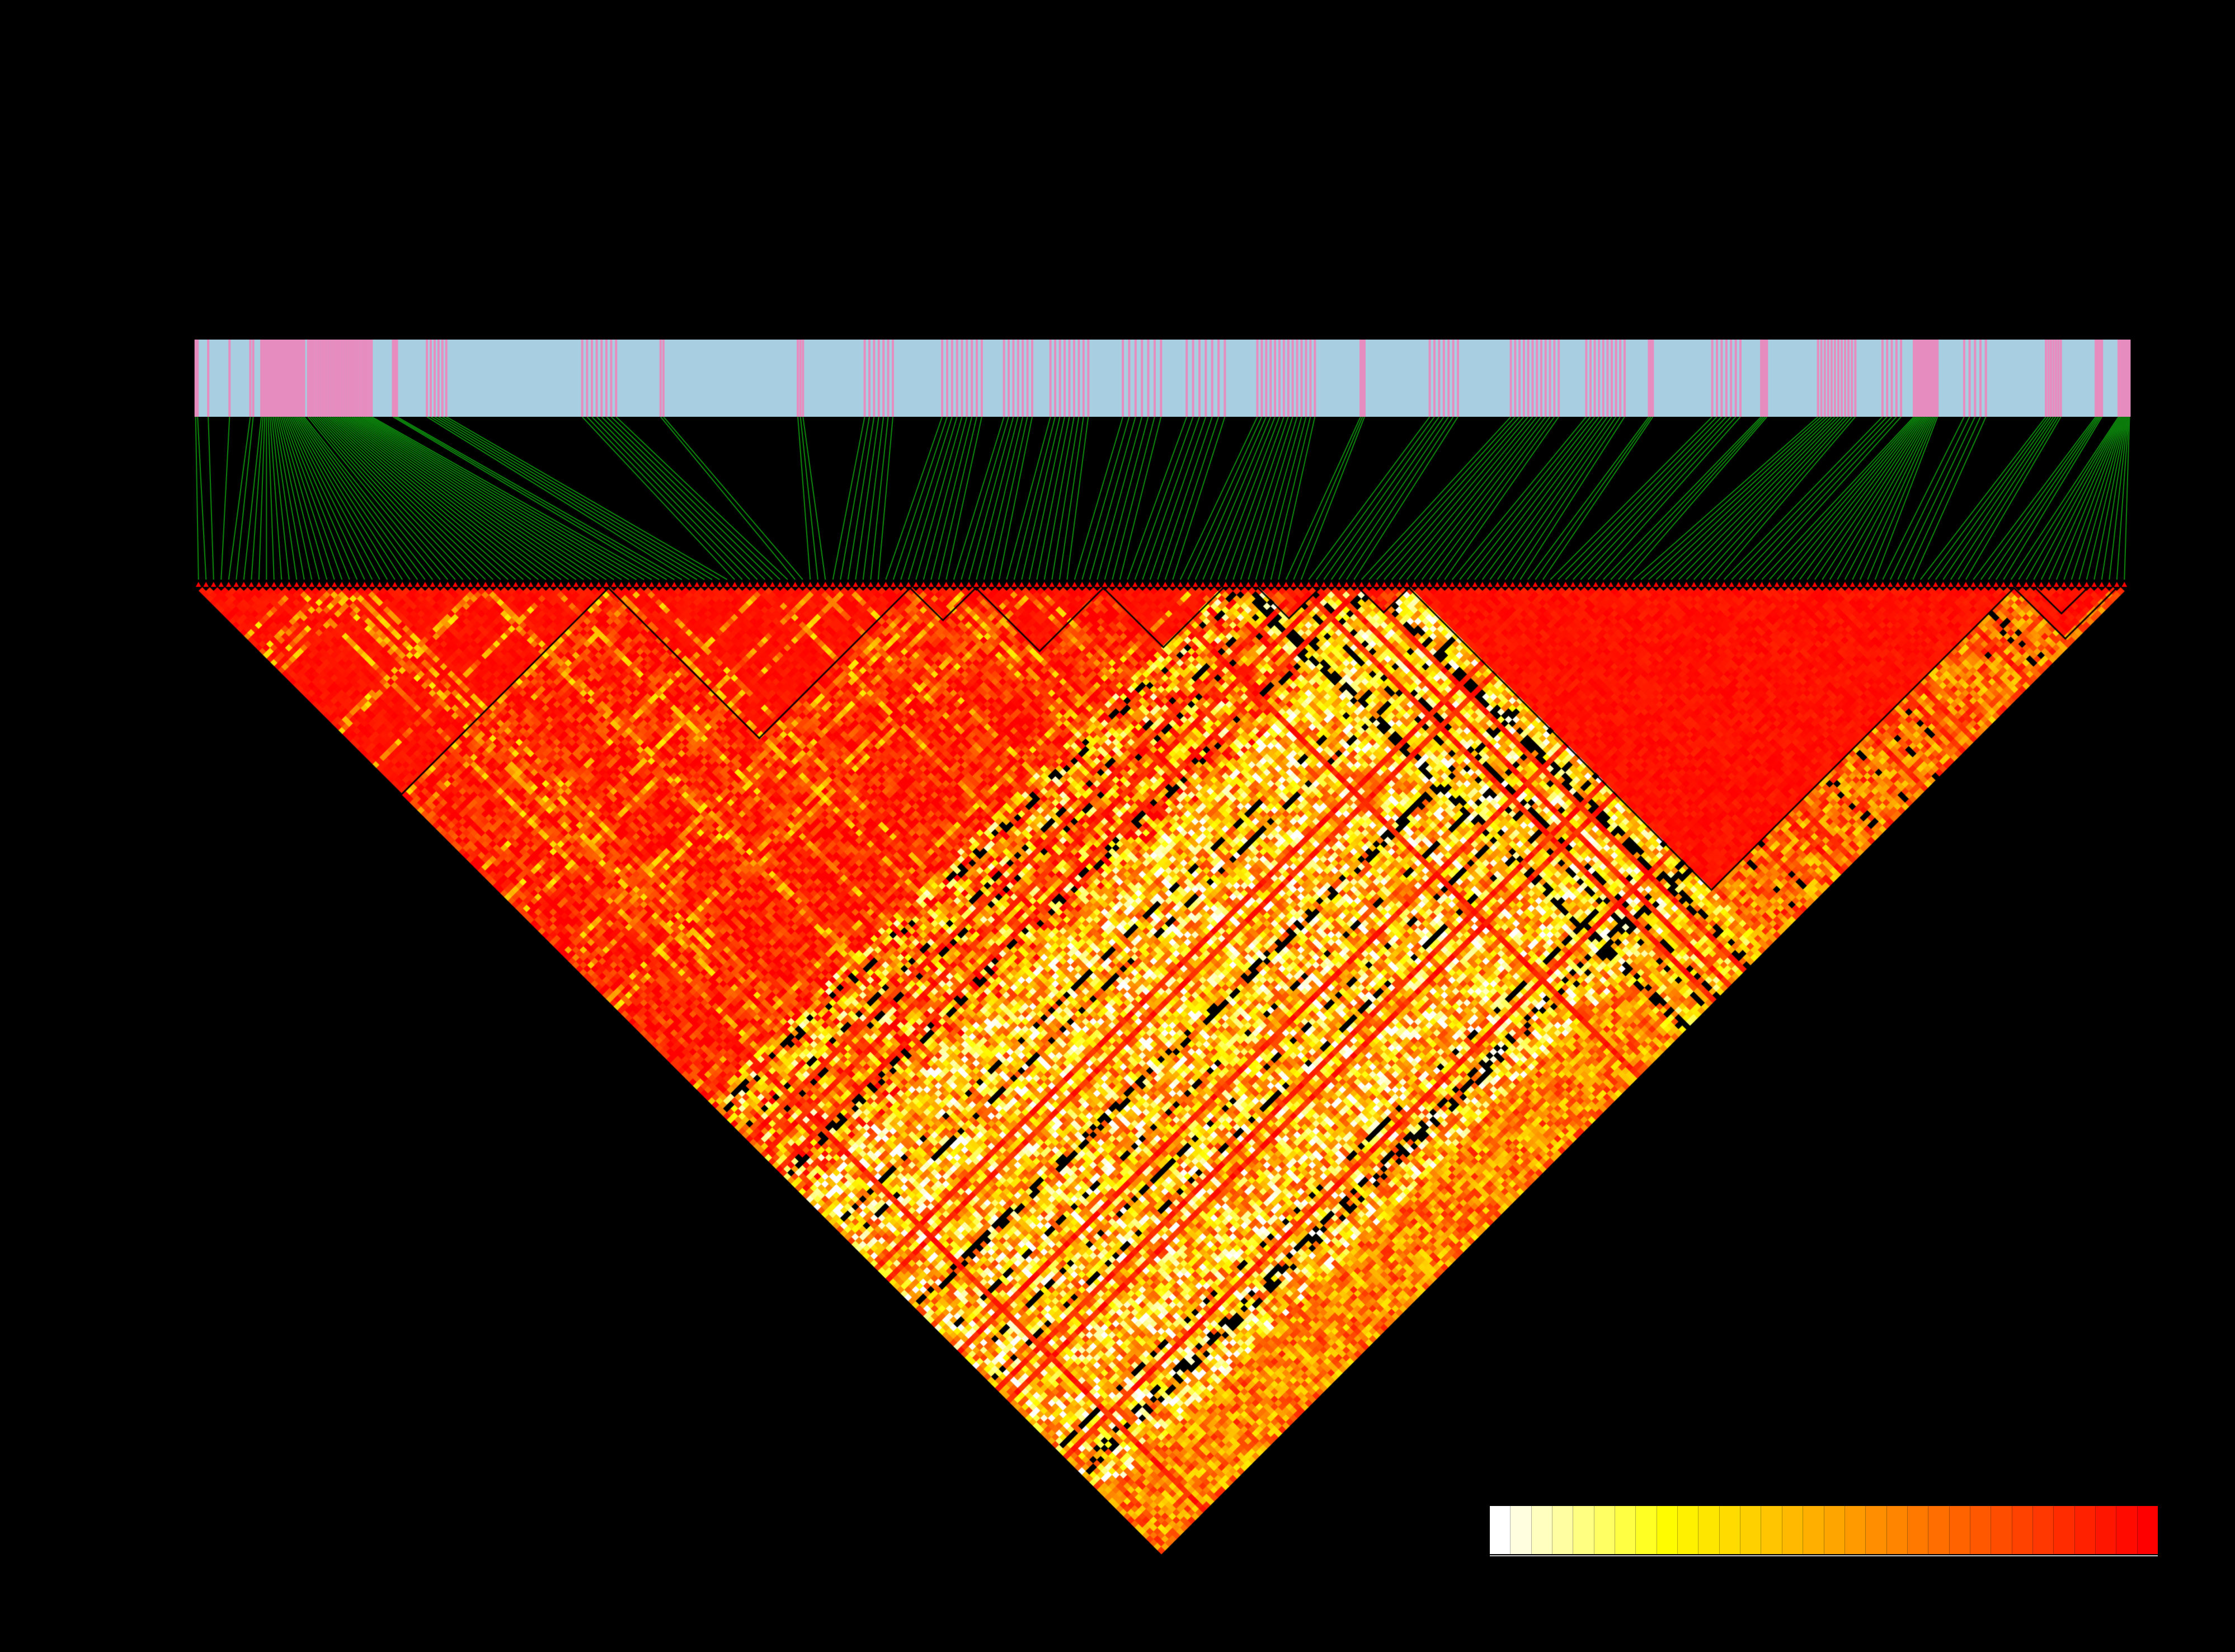 The image size is (2235, 1652). I want to click on color-scale-legend, so click(1824, 1530).